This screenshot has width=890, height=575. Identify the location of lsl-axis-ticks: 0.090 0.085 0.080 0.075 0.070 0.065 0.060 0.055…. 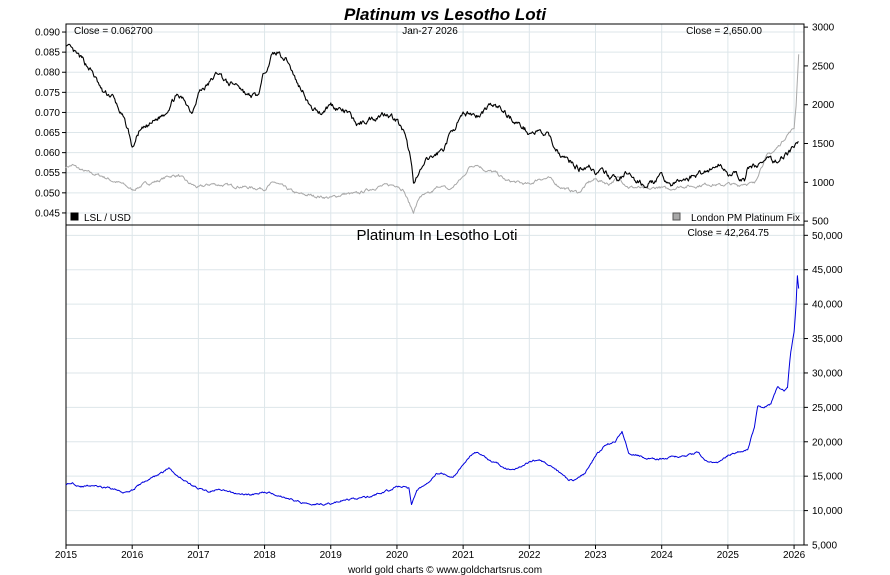
(50, 123).